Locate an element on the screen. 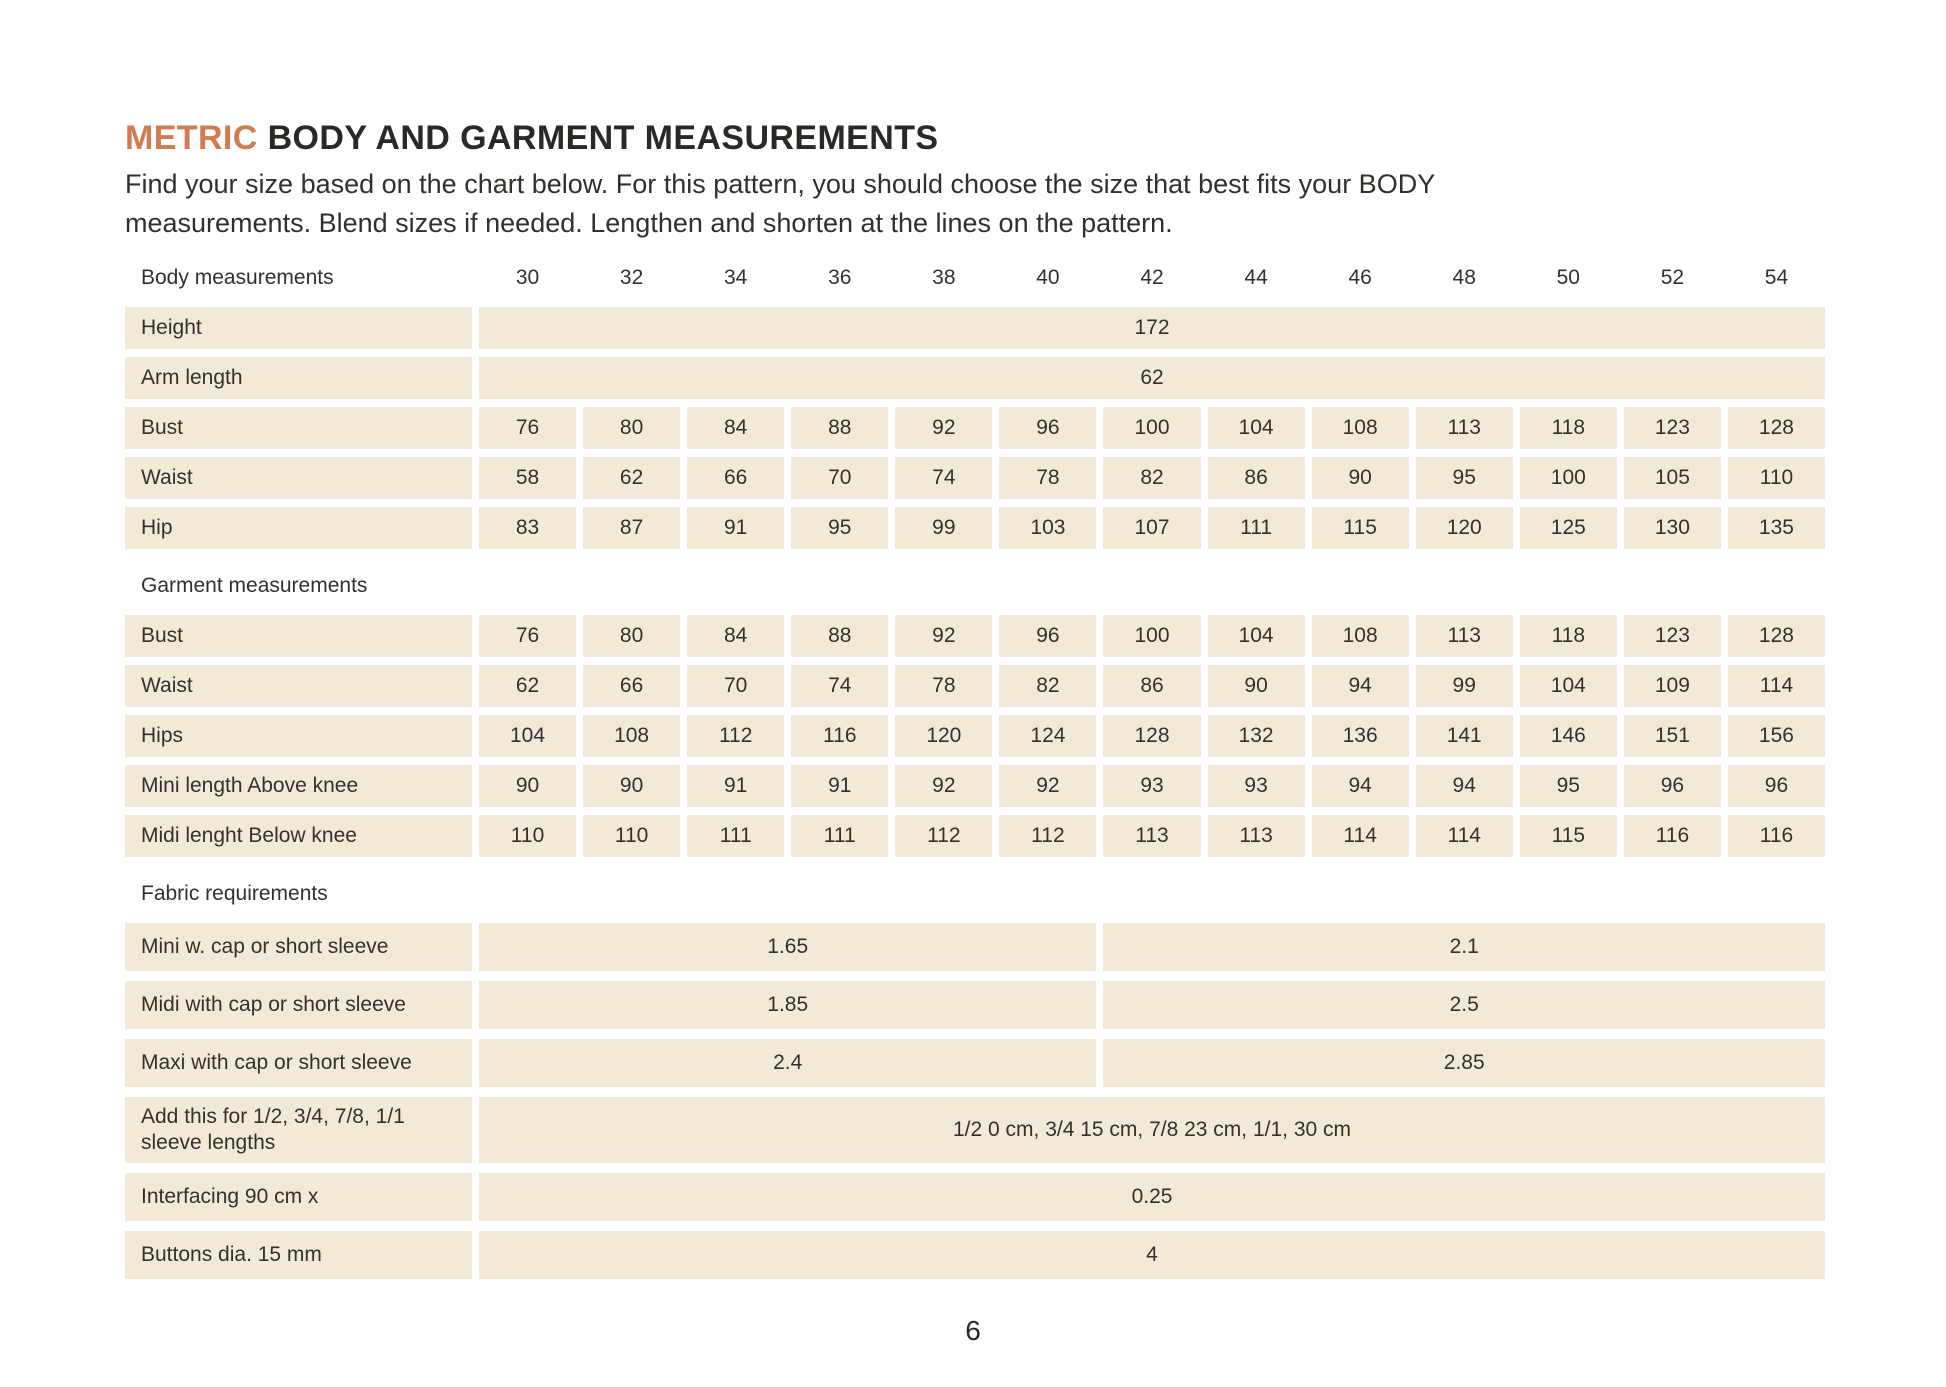 This screenshot has width=1946, height=1387. body-measurement-value-cell: 130 is located at coordinates (1672, 528).